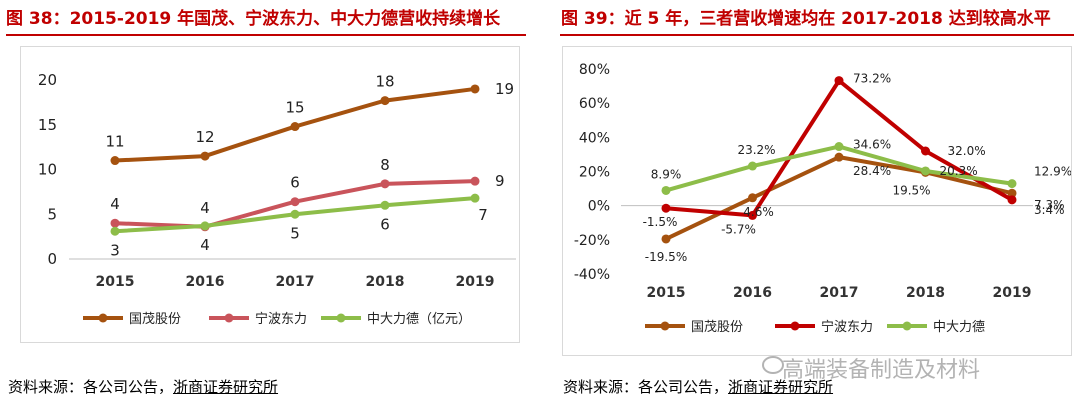 The image size is (1080, 417). I want to click on right-data-label: 12.9%, so click(1053, 172).